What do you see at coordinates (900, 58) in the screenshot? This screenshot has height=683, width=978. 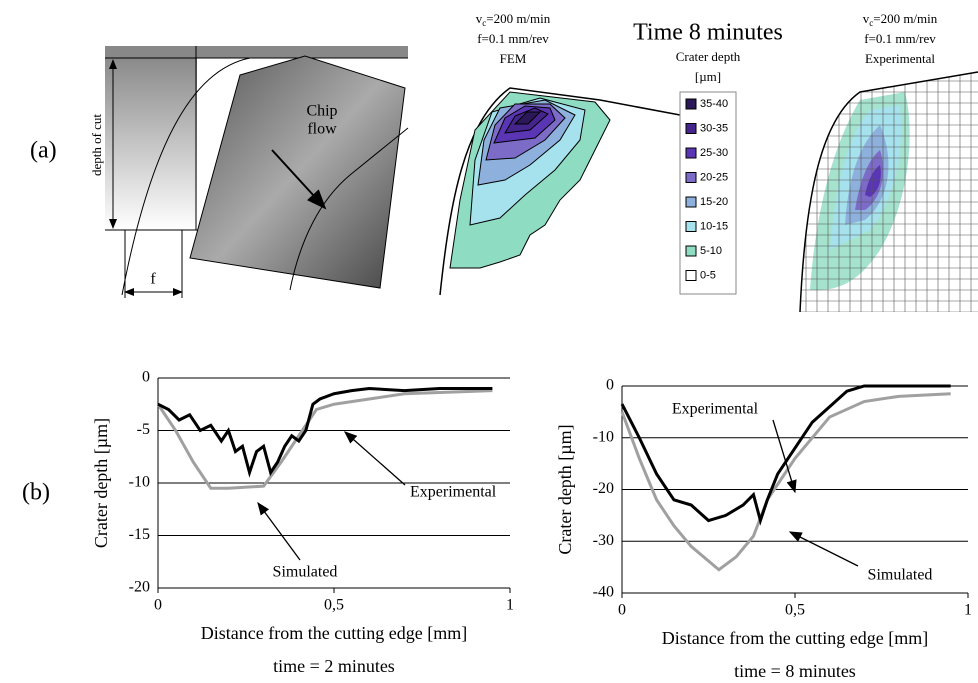 I see `method-label: Experimental` at bounding box center [900, 58].